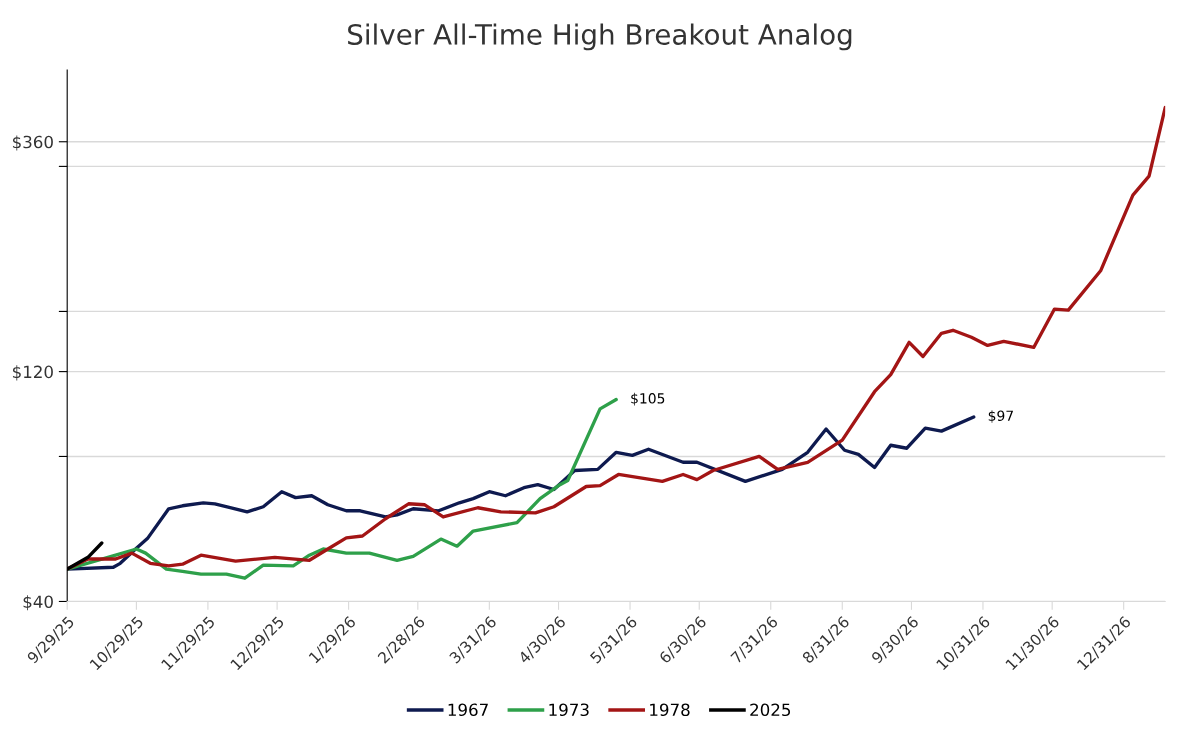  What do you see at coordinates (32, 143) in the screenshot?
I see `y-tick-label: $360` at bounding box center [32, 143].